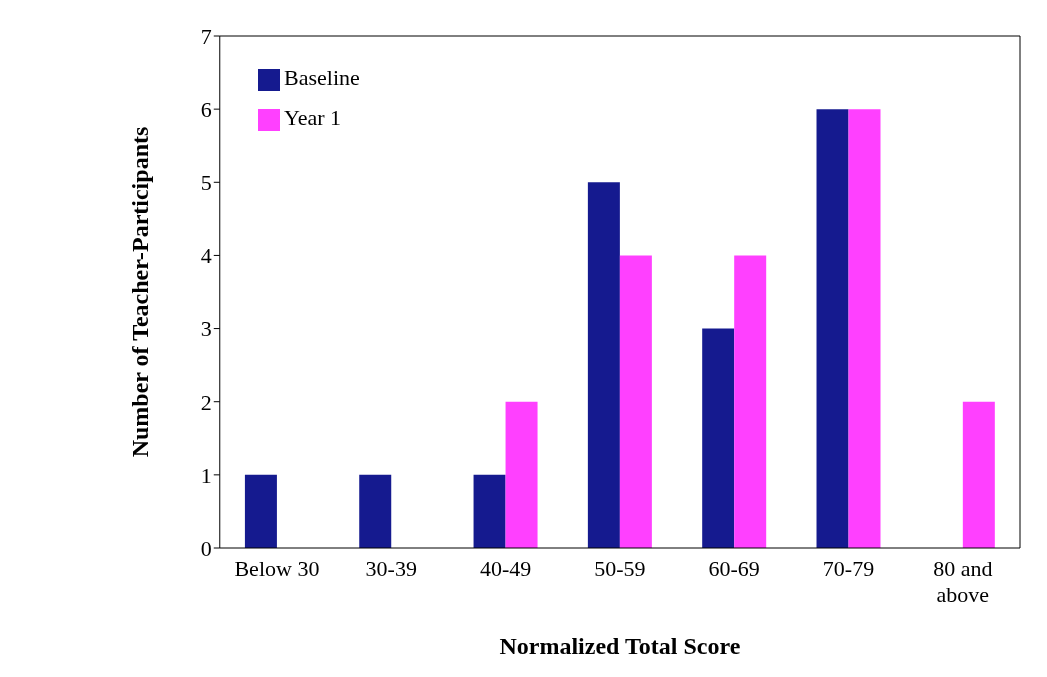 This screenshot has height=677, width=1047. Describe the element at coordinates (206, 329) in the screenshot. I see `y-tick-label: 3` at that location.